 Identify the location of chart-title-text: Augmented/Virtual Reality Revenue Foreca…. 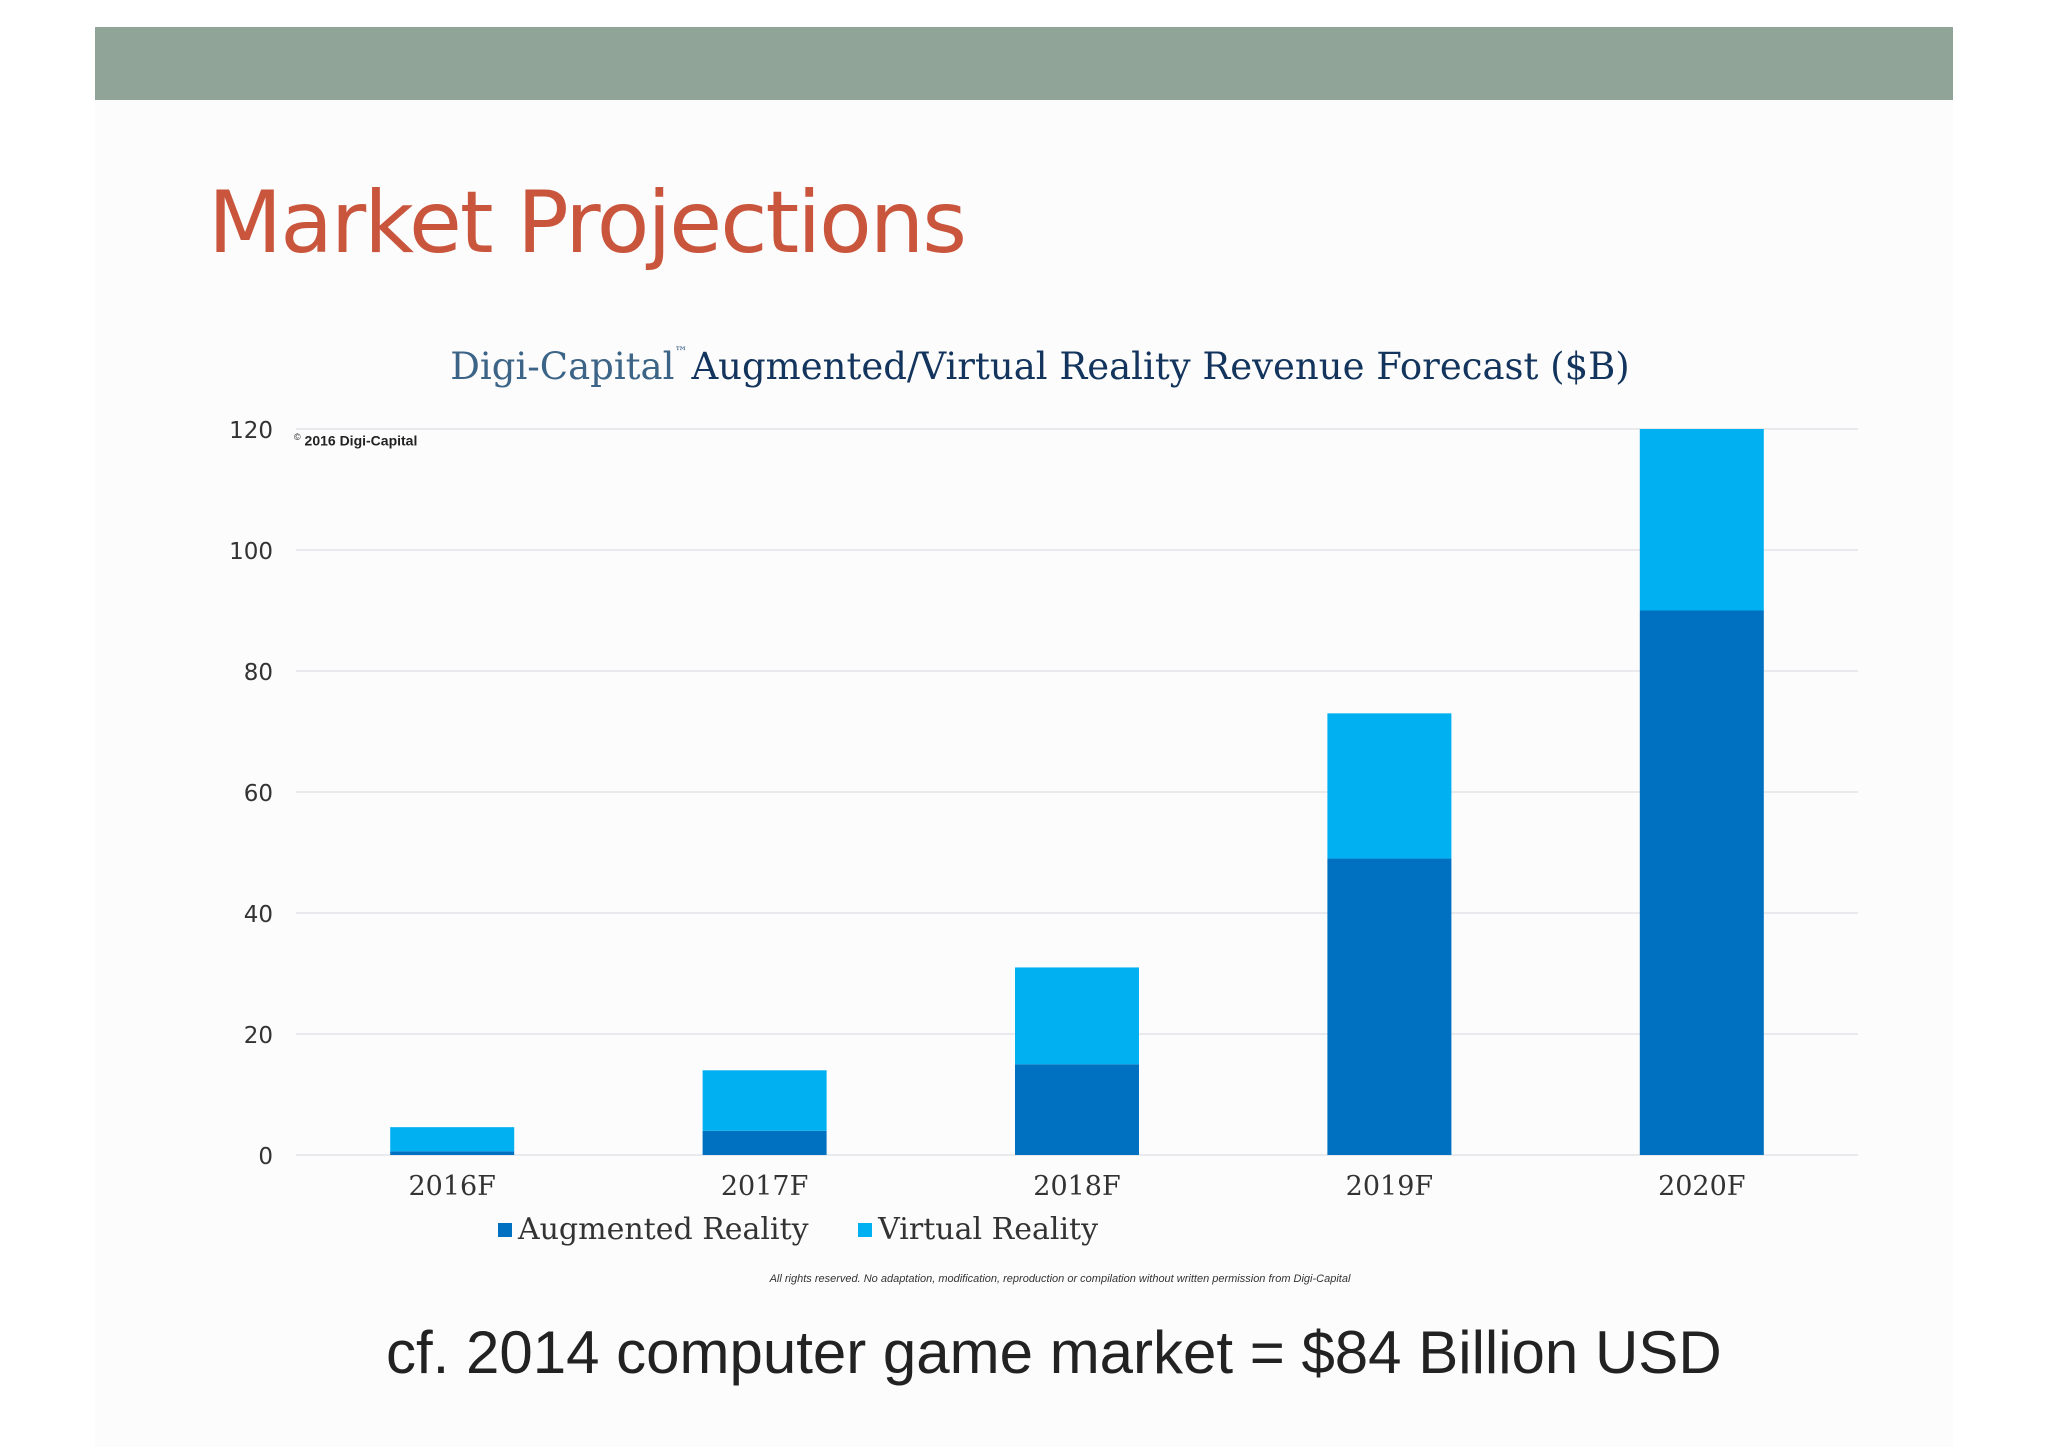
(1160, 366).